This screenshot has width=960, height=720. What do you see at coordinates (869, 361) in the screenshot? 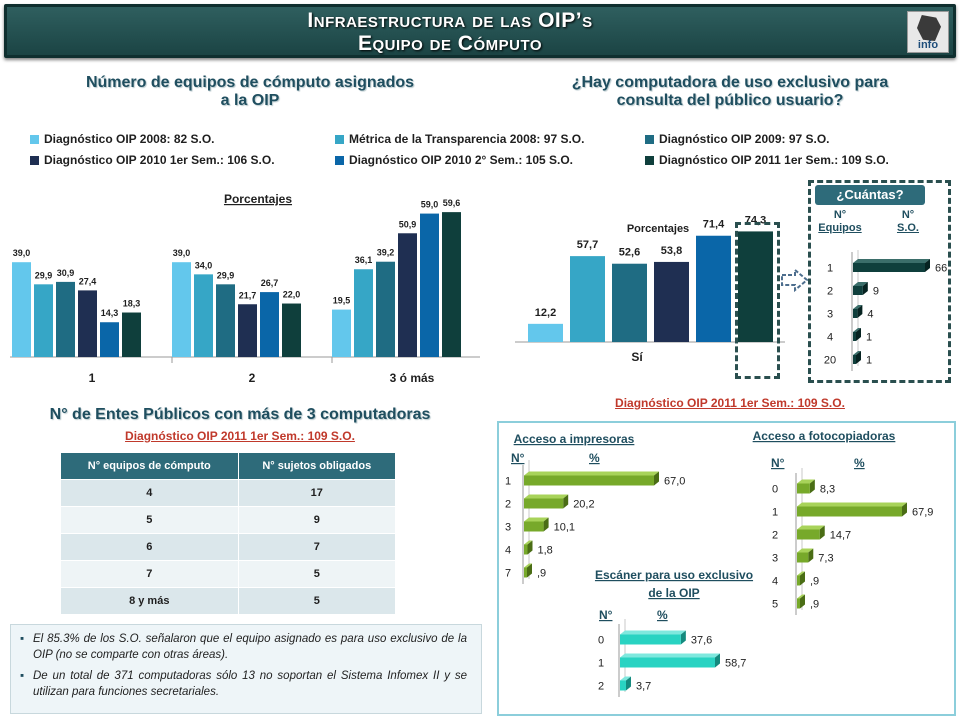
I see `hbar-value: 1` at bounding box center [869, 361].